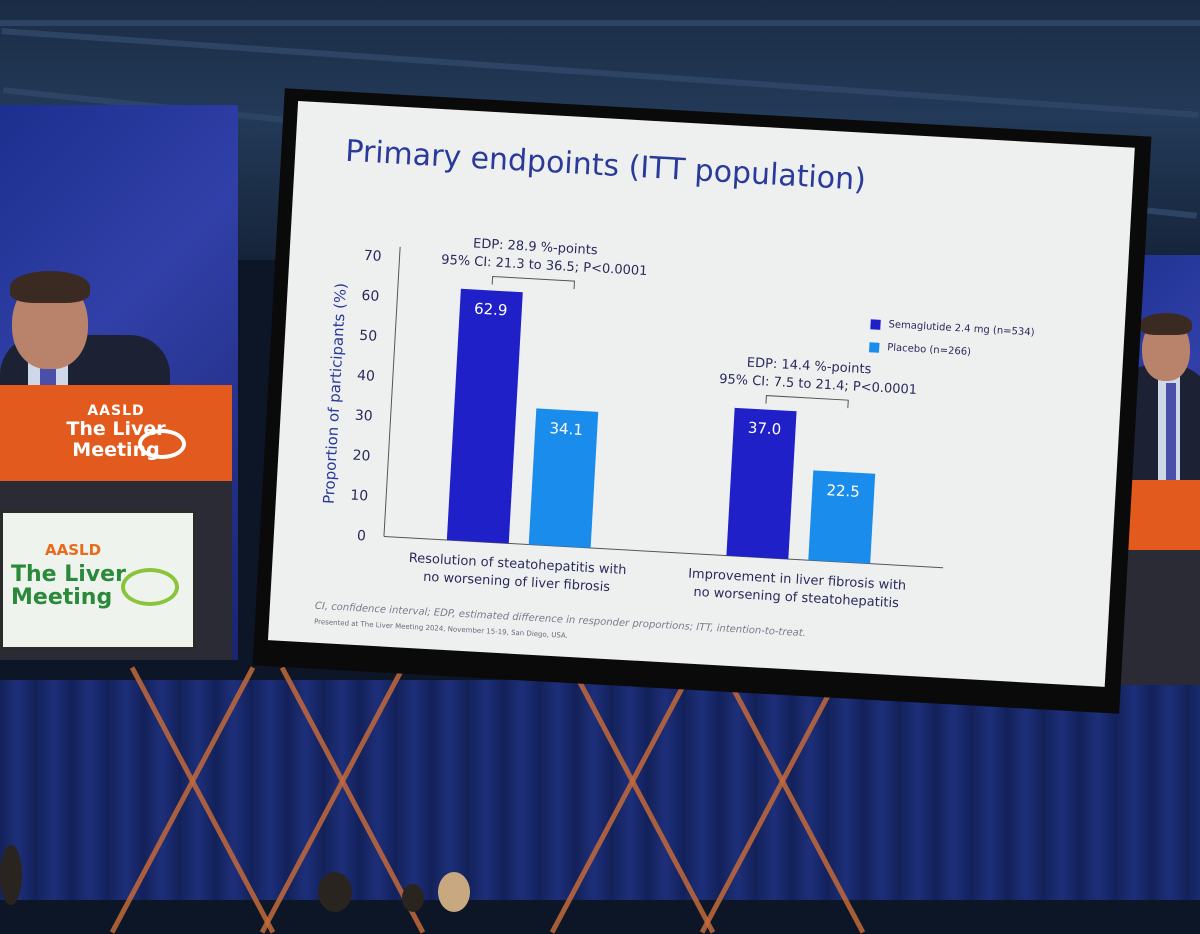 The width and height of the screenshot is (1200, 934). What do you see at coordinates (535, 247) in the screenshot?
I see `edp-annotation: EDP: 28.9 %-points` at bounding box center [535, 247].